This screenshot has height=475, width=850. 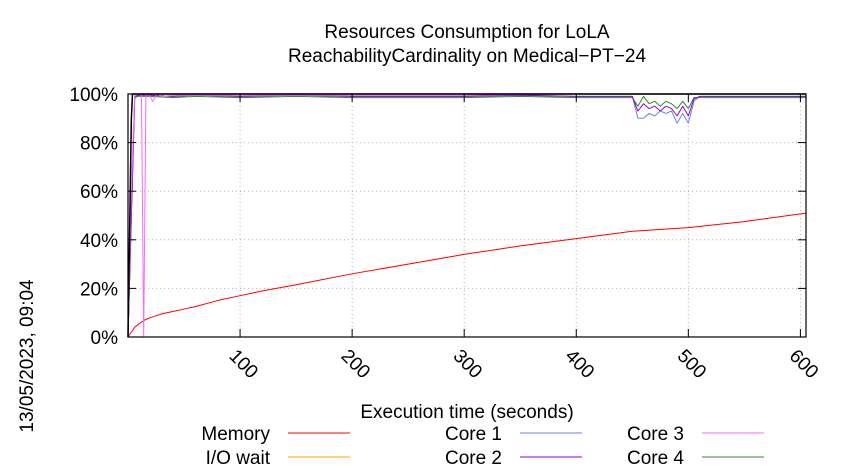 I want to click on y-tick-label: 80%, so click(x=99, y=144).